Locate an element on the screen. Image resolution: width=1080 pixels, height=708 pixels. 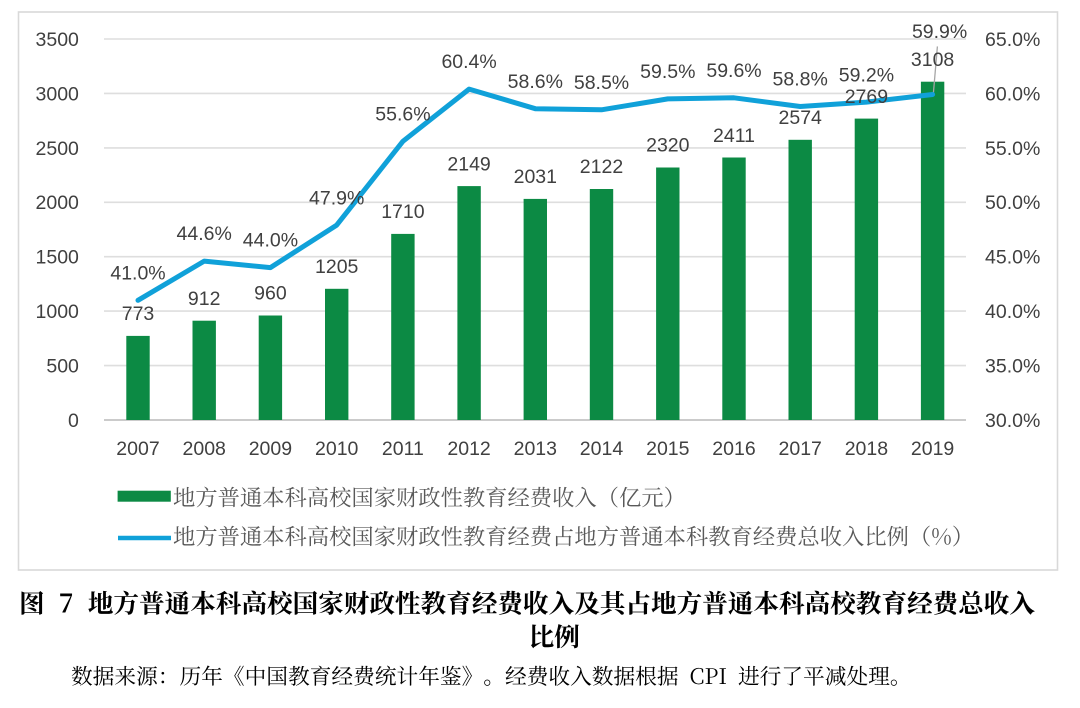
svg-text: 60.0% is located at coordinates (1012, 94).